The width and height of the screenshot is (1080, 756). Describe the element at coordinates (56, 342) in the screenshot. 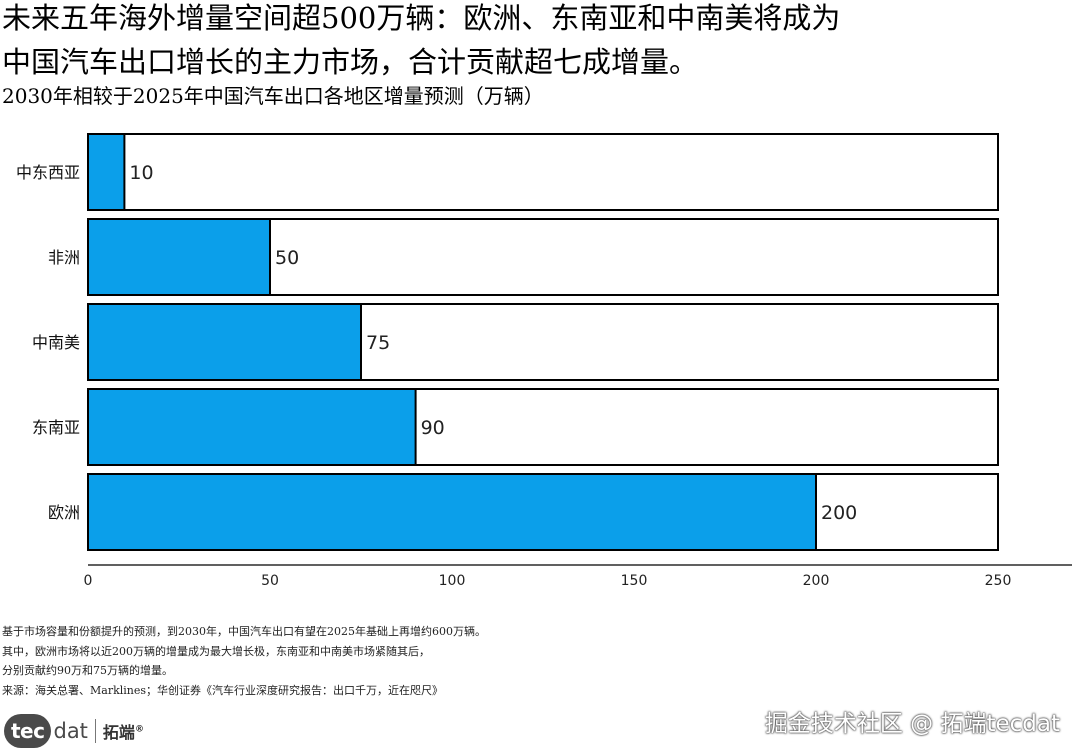

I see `category-label-2: 中南美` at that location.